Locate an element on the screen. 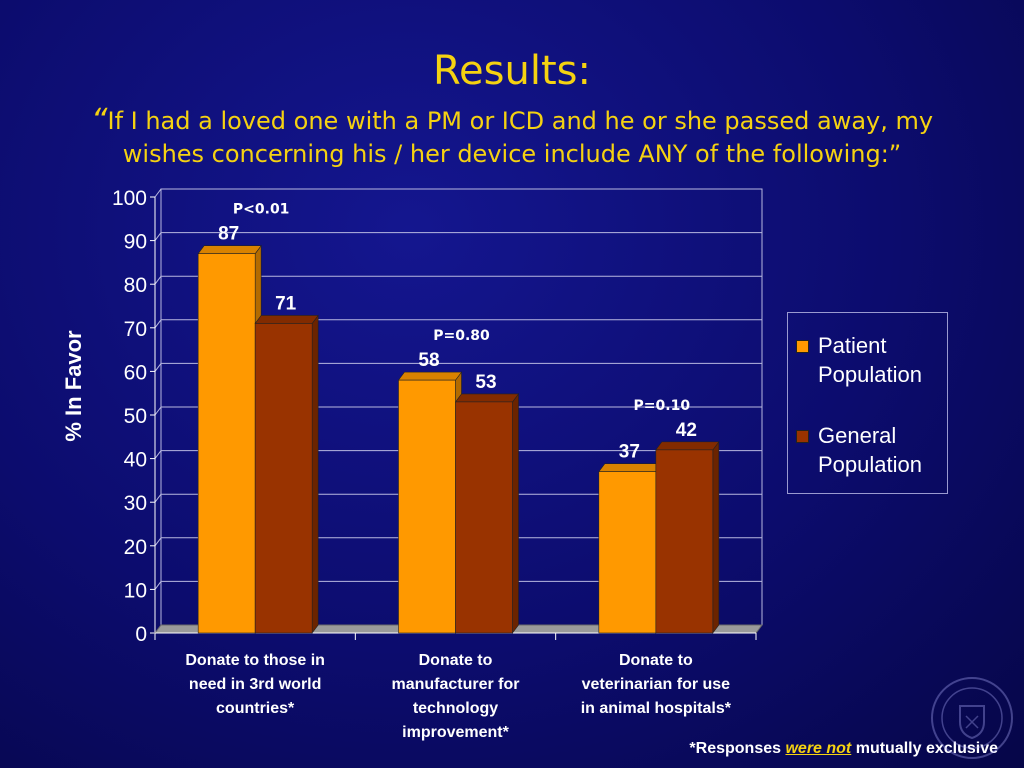 This screenshot has width=1024, height=768. legend: Patient Population General Population is located at coordinates (867, 403).